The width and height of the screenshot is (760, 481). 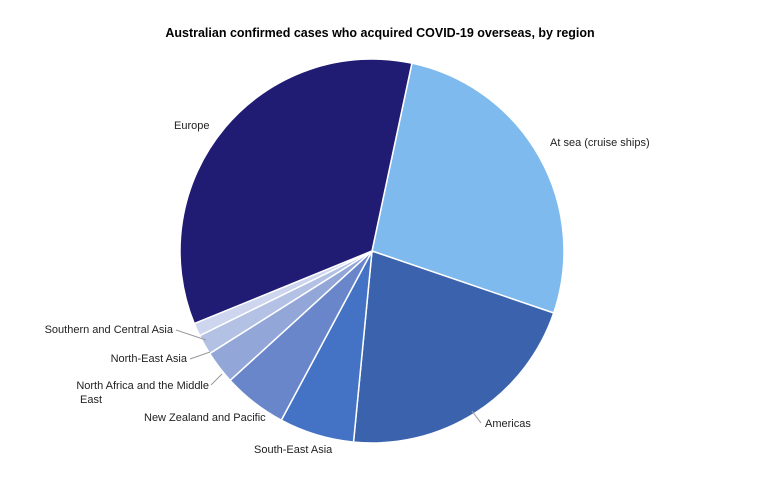 I want to click on pie-slice-americas, so click(x=453, y=346).